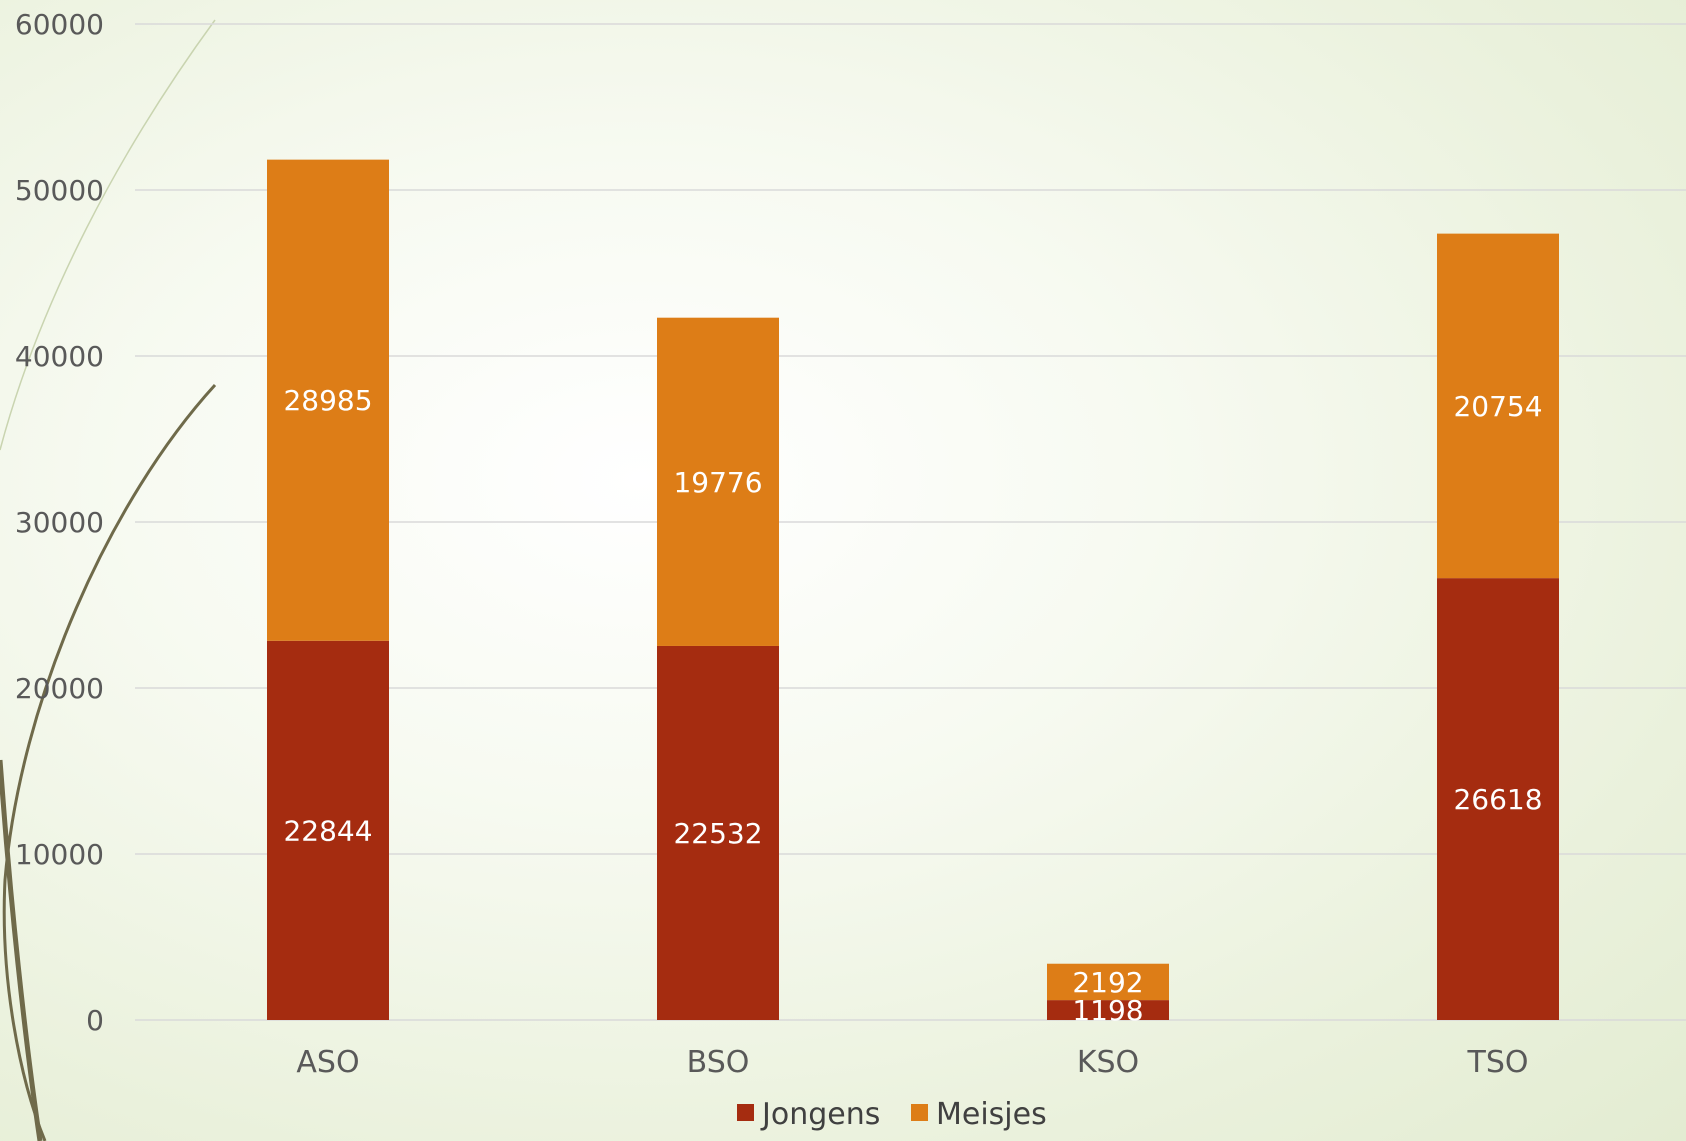 This screenshot has height=1141, width=1686. I want to click on data-label-meisjes-aso: 28985, so click(327, 400).